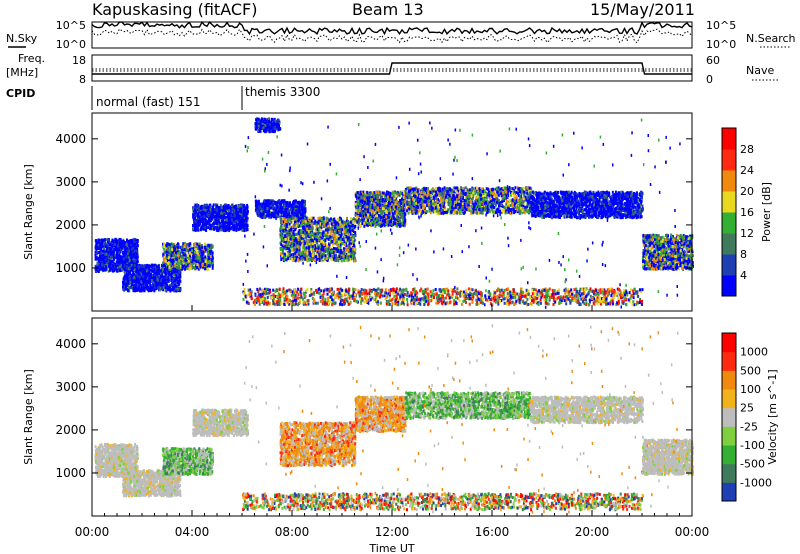 The height and width of the screenshot is (554, 800). Describe the element at coordinates (721, 44) in the screenshot. I see `nsky-right-tick-bottom: 10^0` at that location.